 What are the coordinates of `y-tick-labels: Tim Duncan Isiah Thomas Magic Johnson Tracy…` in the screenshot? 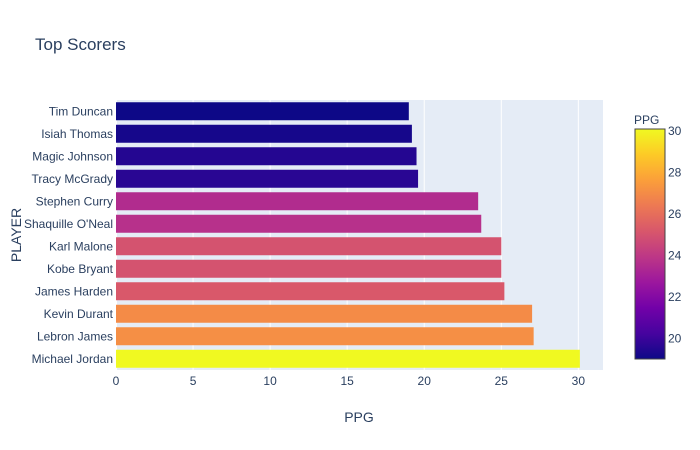 It's located at (69, 235).